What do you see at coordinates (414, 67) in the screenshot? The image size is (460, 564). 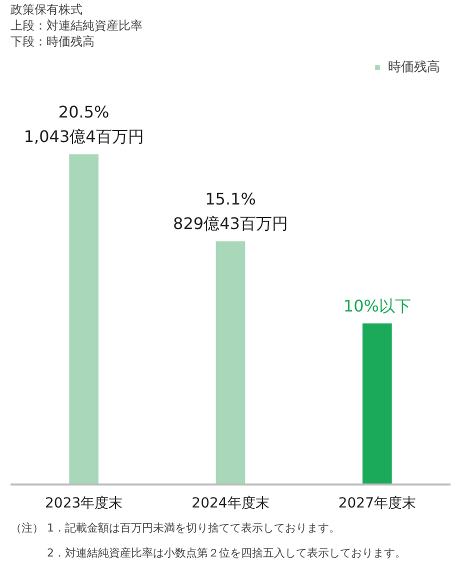 I see `legend-label: 時価残高` at bounding box center [414, 67].